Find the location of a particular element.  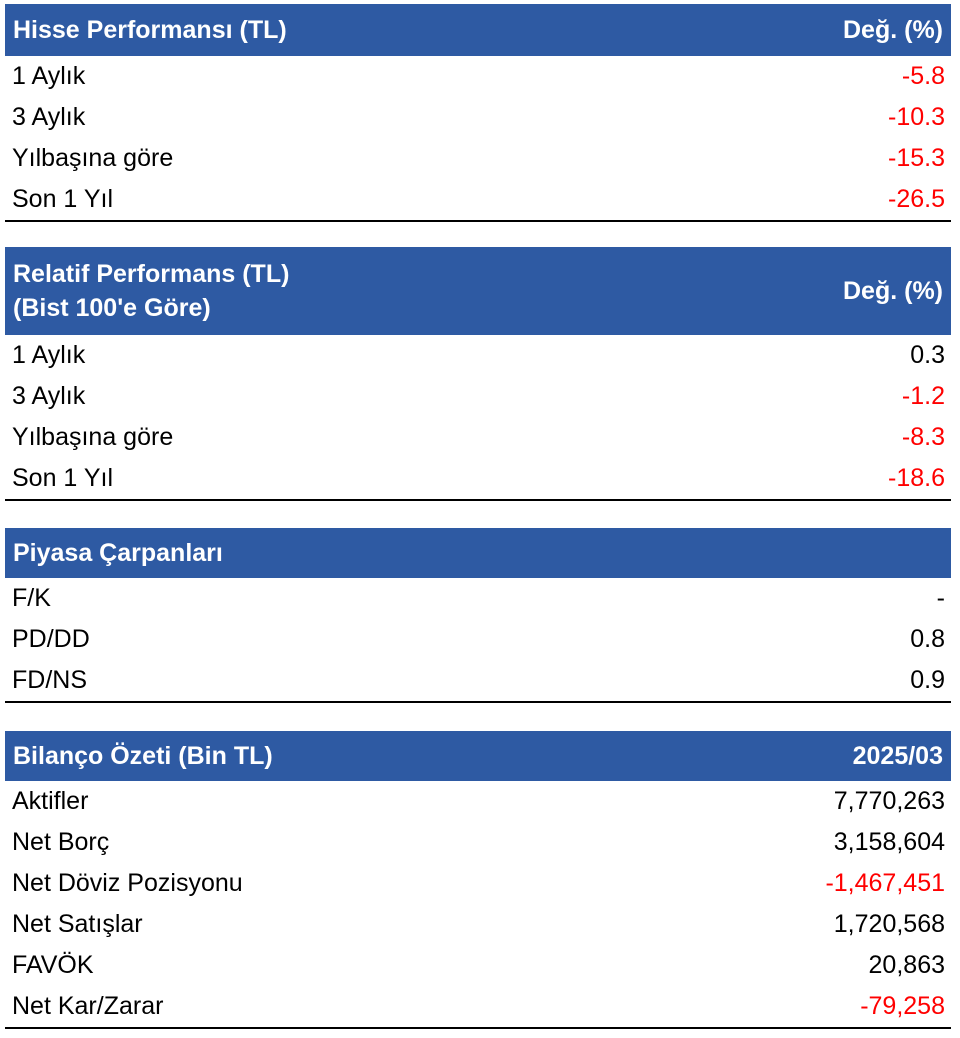

row-value: -8.3 is located at coordinates (923, 437).